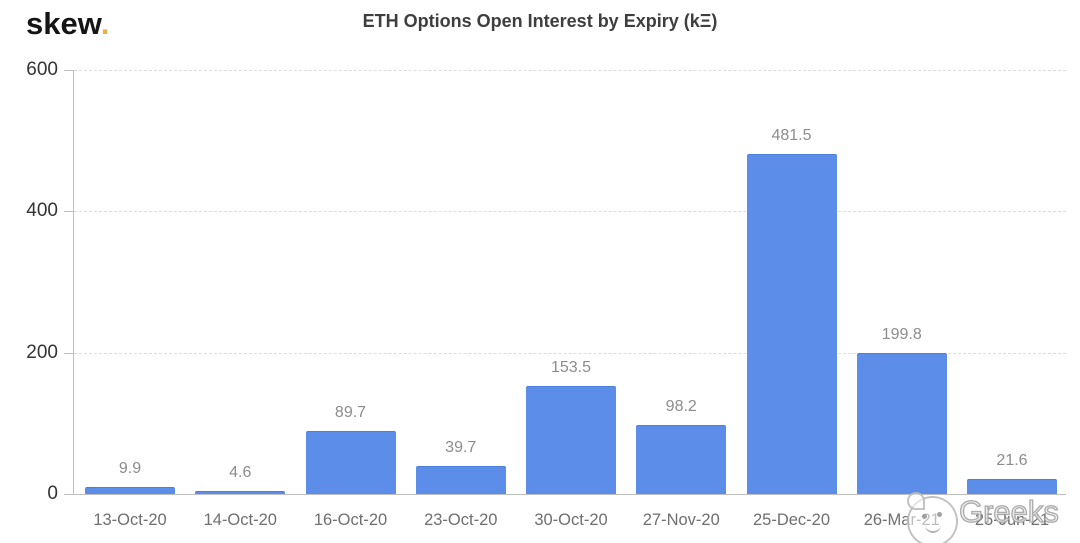  Describe the element at coordinates (901, 334) in the screenshot. I see `value-label: 199.8` at that location.